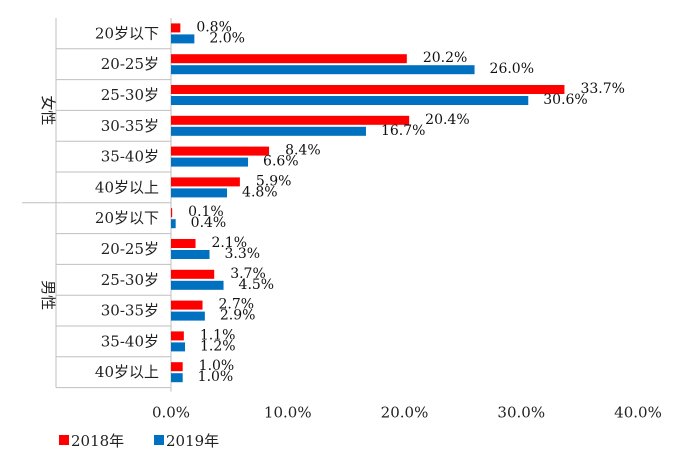 This screenshot has width=692, height=464. I want to click on data-label: 0.4%, so click(209, 223).